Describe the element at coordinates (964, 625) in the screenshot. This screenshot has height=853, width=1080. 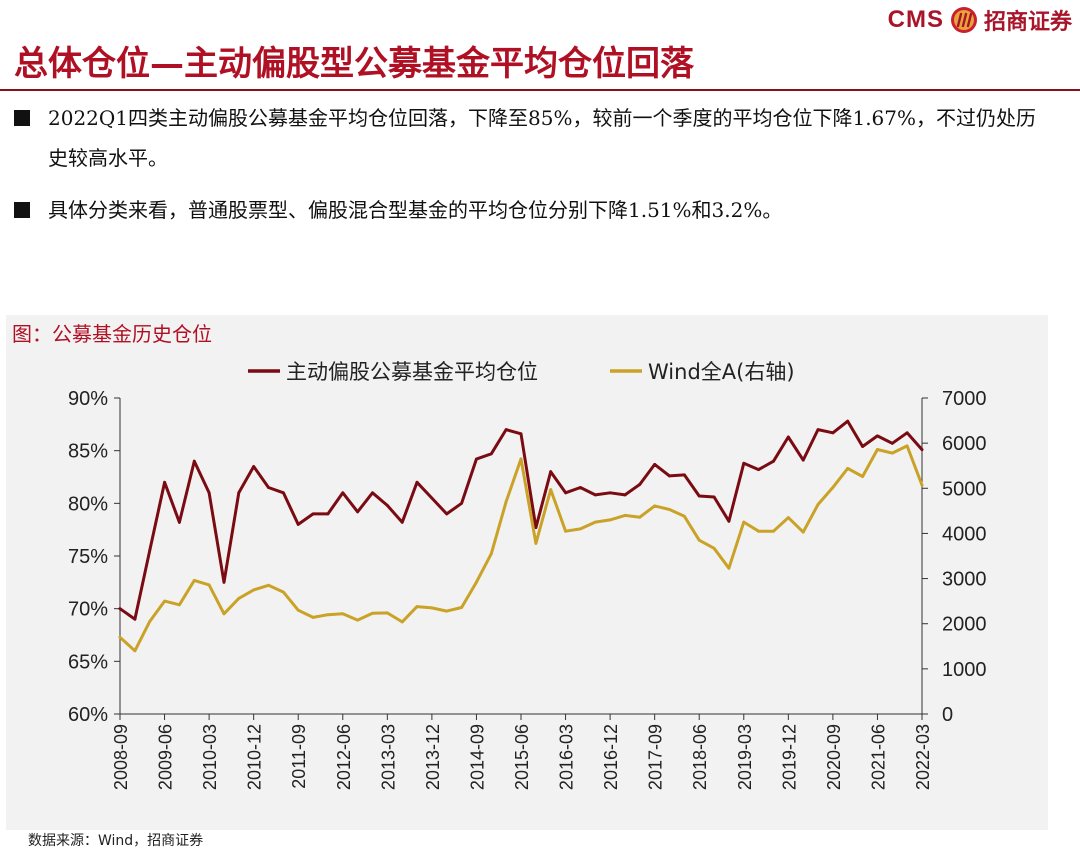
I see `y-right-tick-label: 2000` at that location.